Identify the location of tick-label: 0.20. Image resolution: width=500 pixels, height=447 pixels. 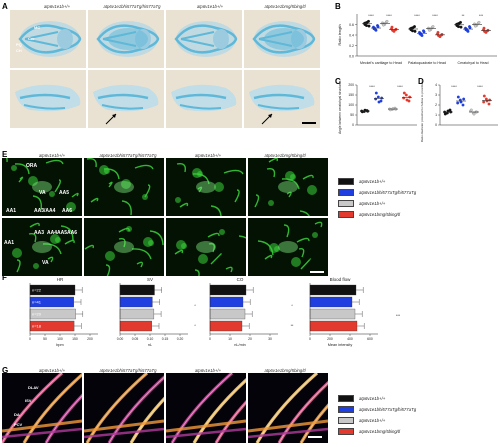
(180, 339).